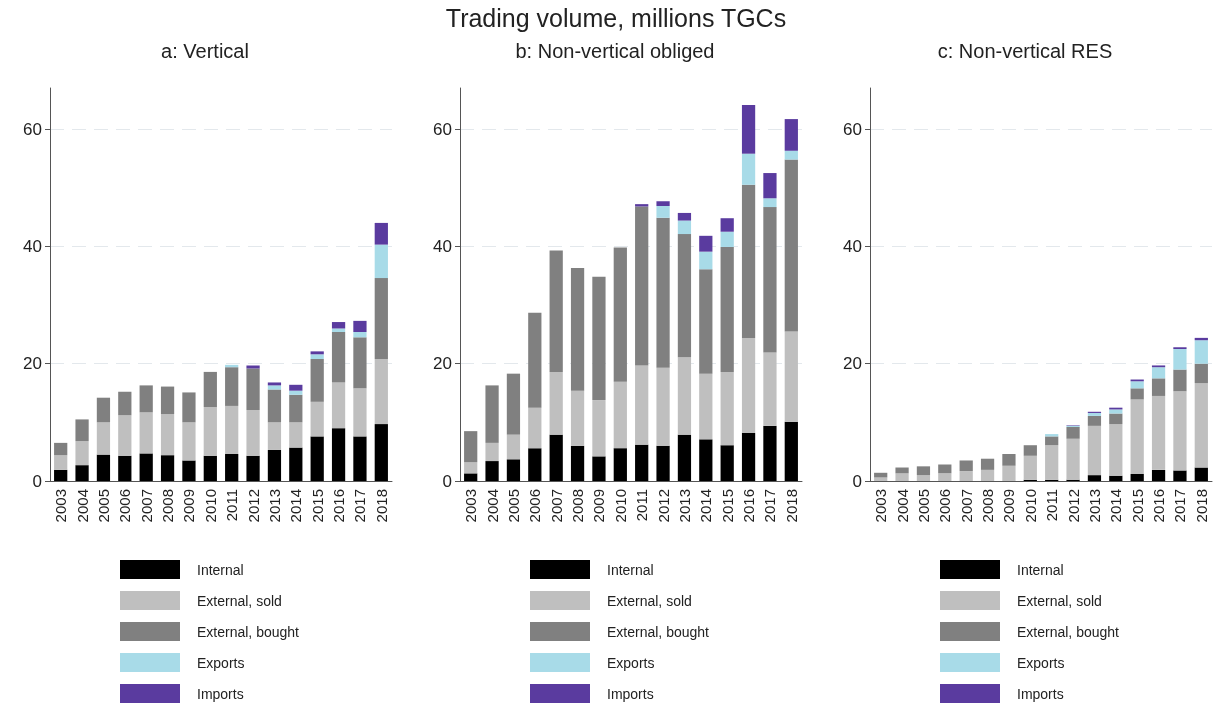 This screenshot has height=713, width=1232. I want to click on x-tick-label: 2012, so click(663, 506).